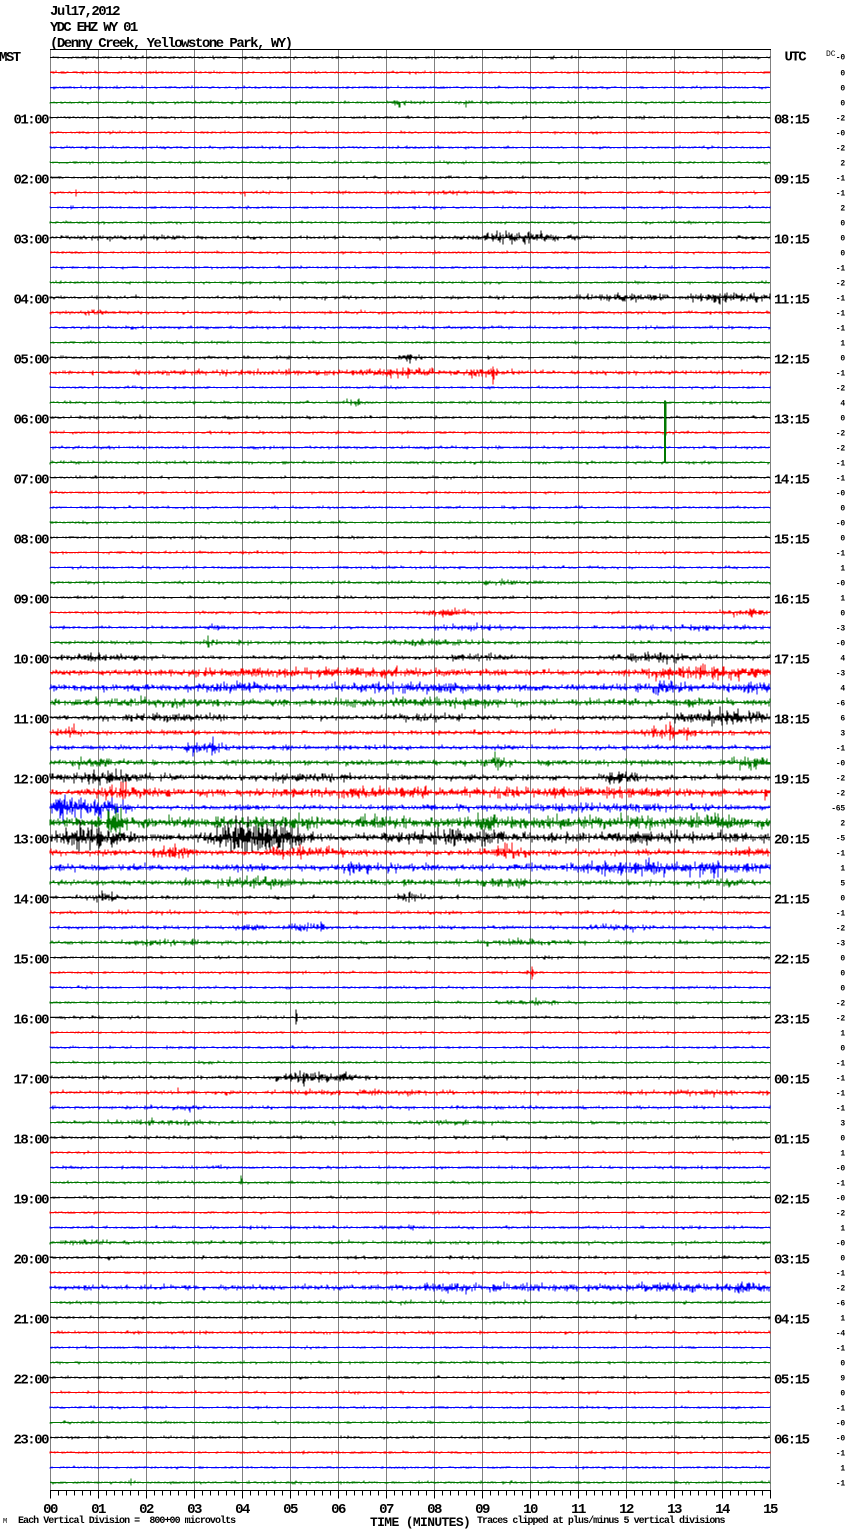 Image resolution: width=850 pixels, height=1534 pixels. What do you see at coordinates (831, 54) in the screenshot?
I see `svg-text: DC` at bounding box center [831, 54].